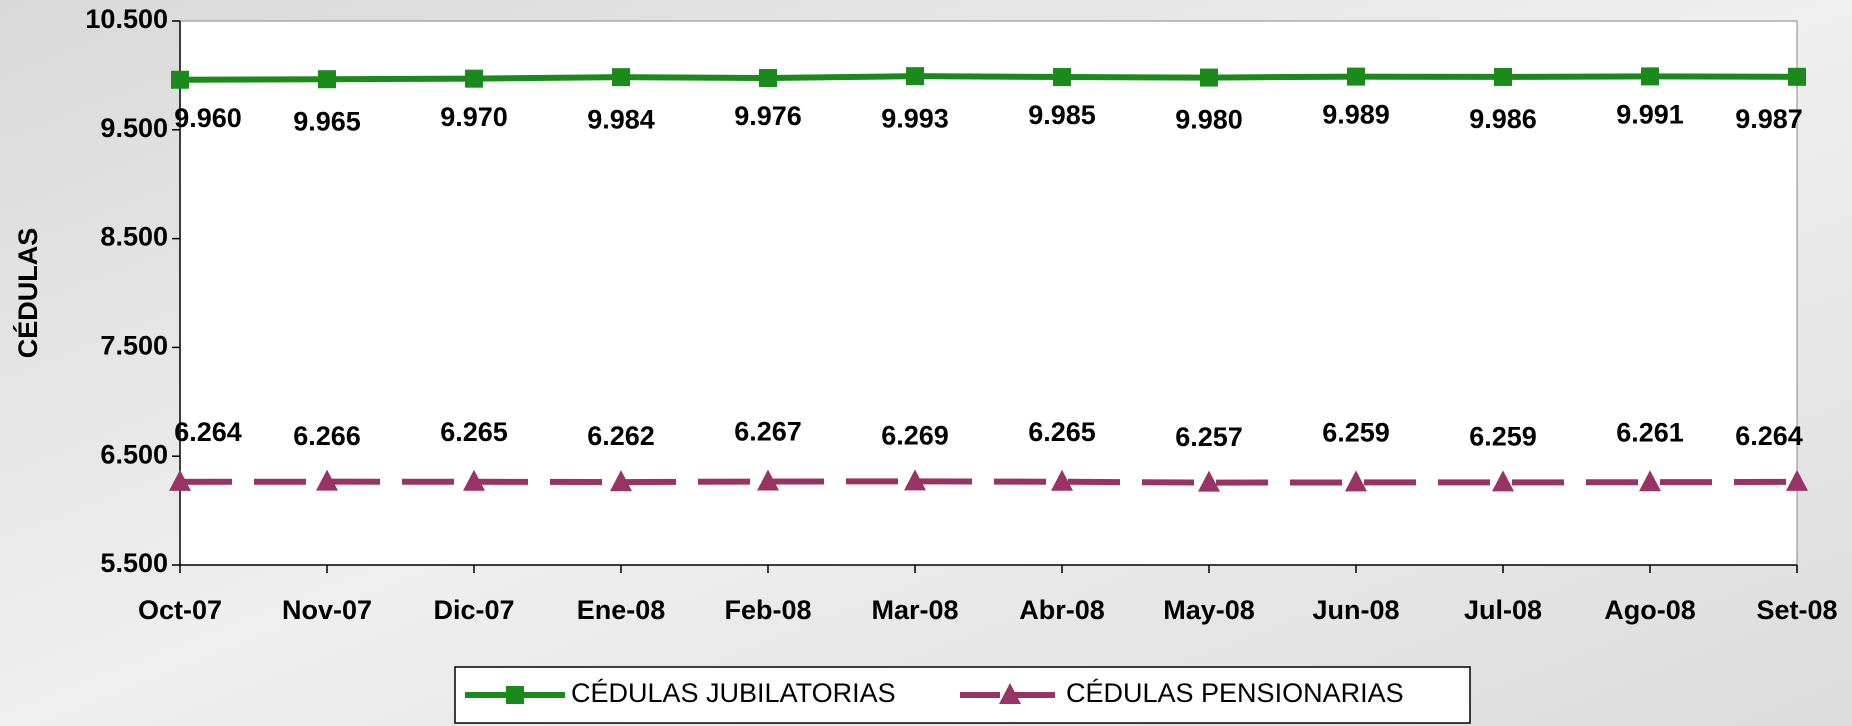  I want to click on data-label: 6.262, so click(621, 436).